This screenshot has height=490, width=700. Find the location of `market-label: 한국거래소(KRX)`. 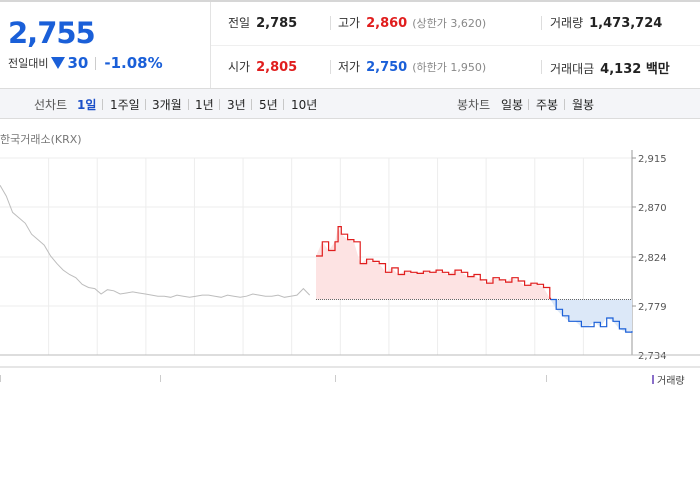

market-label: 한국거래소(KRX) is located at coordinates (41, 139).